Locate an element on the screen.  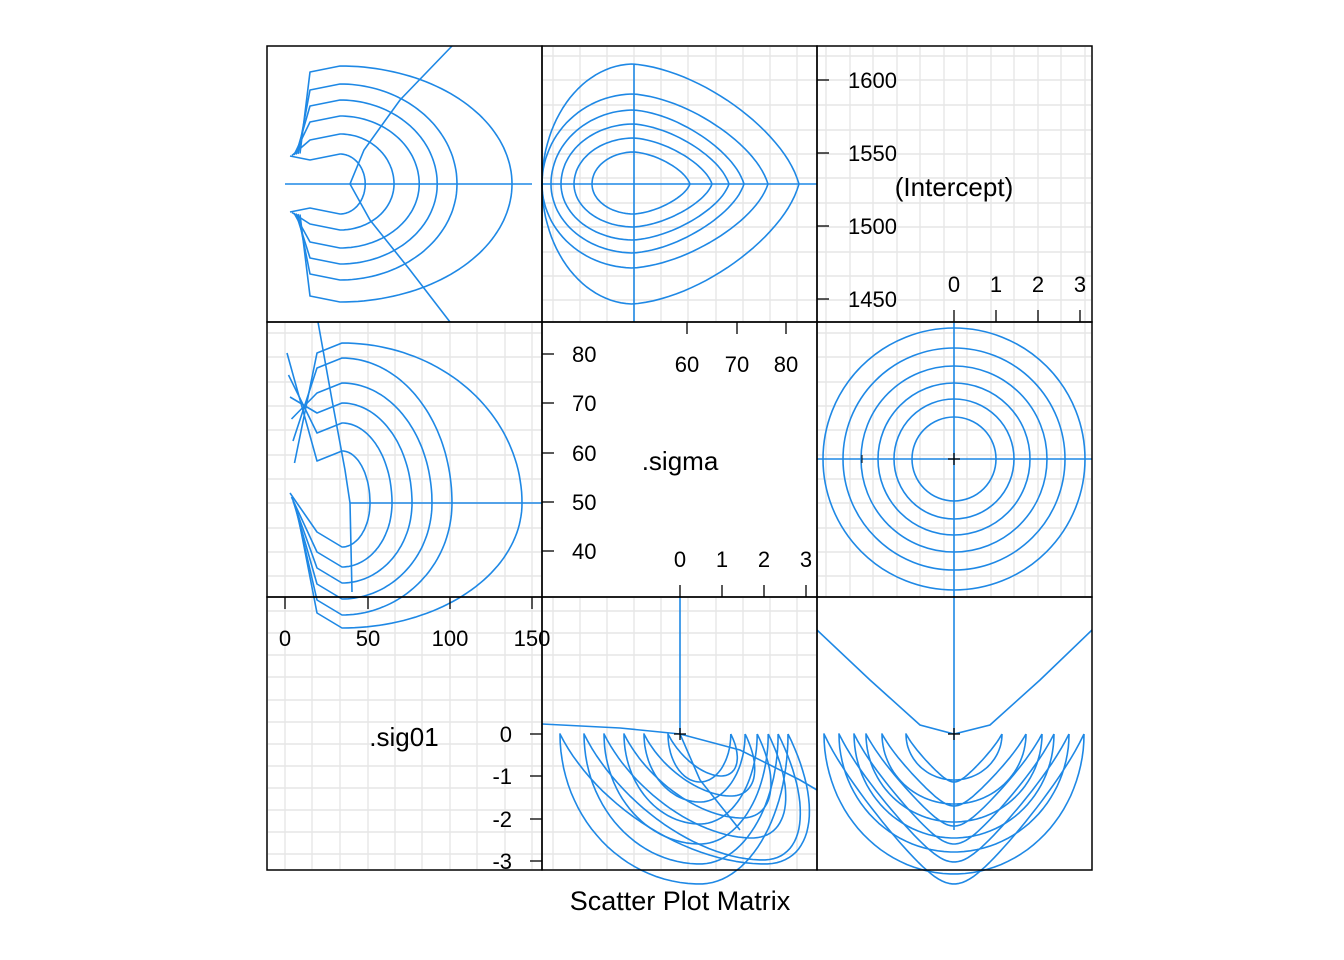
x-tick-label: 50 is located at coordinates (368, 638).